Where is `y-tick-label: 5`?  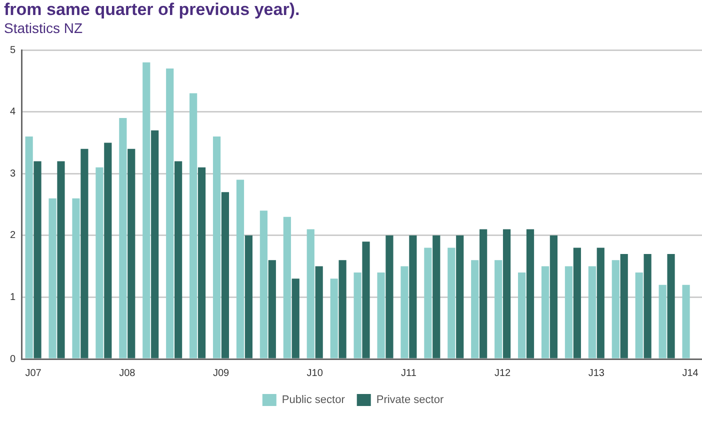
y-tick-label: 5 is located at coordinates (13, 50).